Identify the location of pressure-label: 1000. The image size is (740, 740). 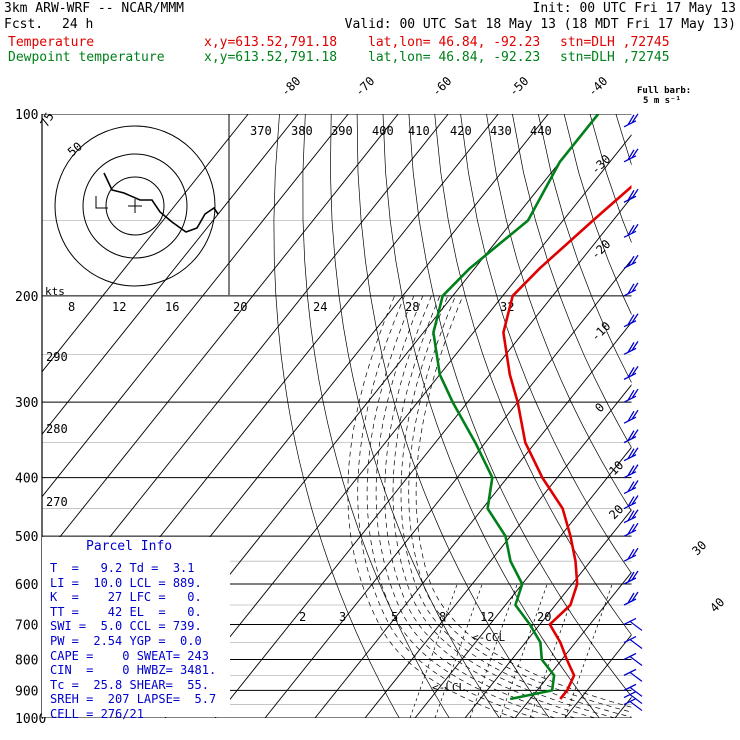
(30, 719).